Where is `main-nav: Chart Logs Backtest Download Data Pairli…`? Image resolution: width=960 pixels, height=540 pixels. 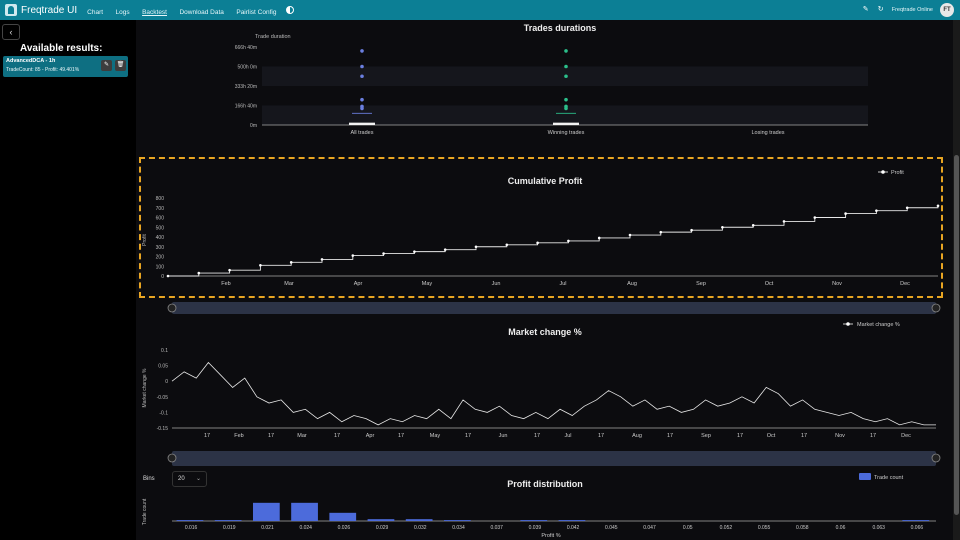
main-nav: Chart Logs Backtest Download Data Pairli… is located at coordinates (185, 10).